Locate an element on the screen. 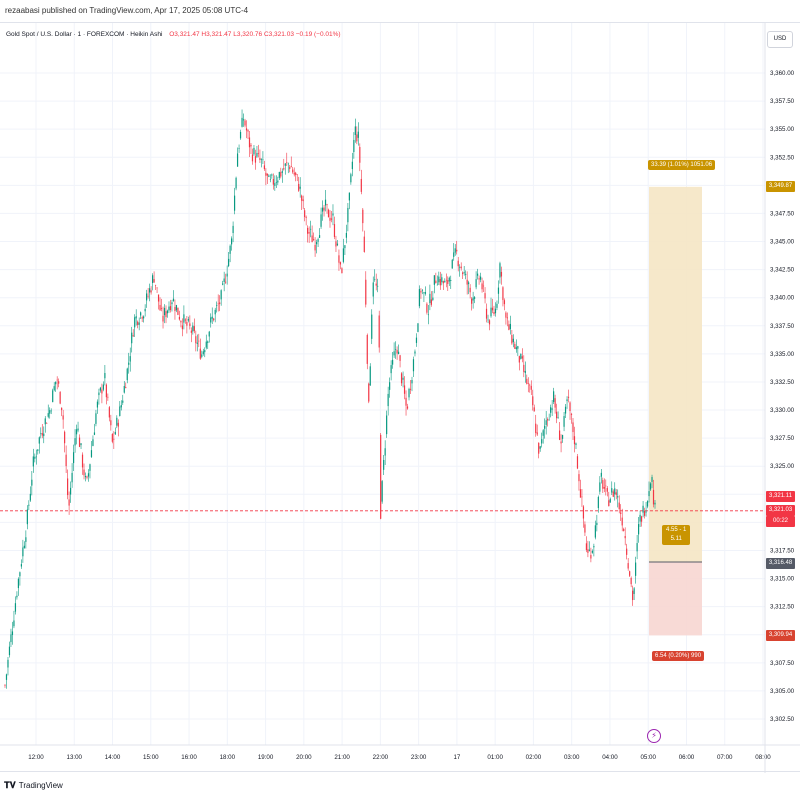 The width and height of the screenshot is (800, 800). stop-price-tag: 3,309.94 is located at coordinates (780, 635).